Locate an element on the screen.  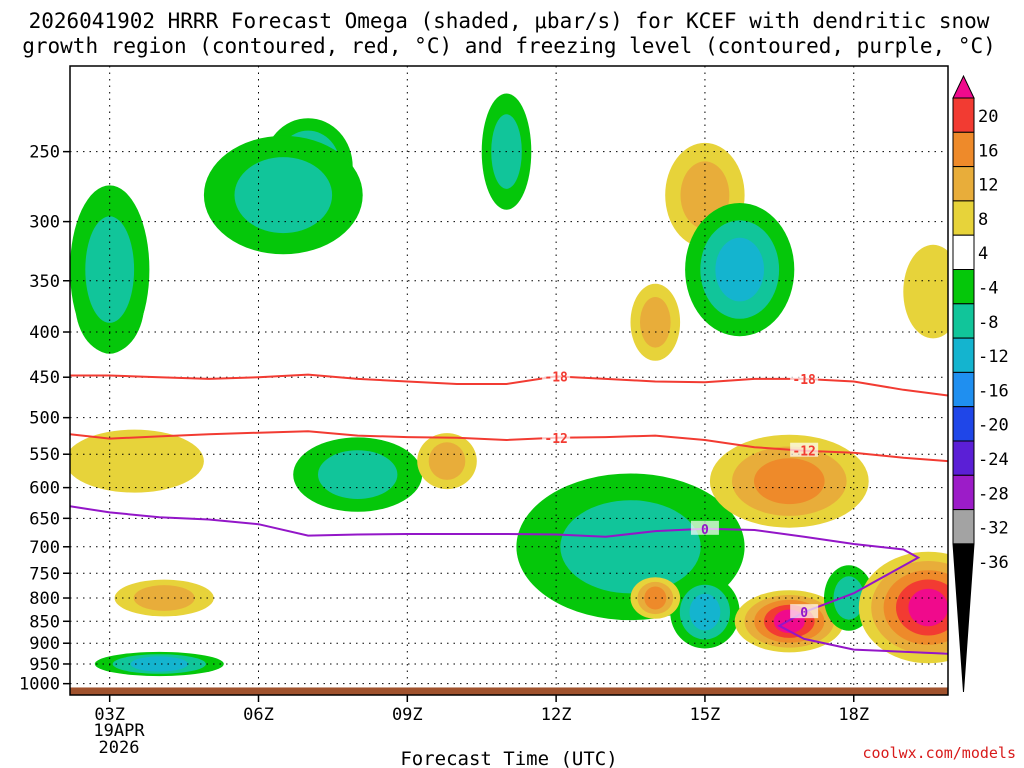
colorbar-label--8: -8 is located at coordinates (988, 323).